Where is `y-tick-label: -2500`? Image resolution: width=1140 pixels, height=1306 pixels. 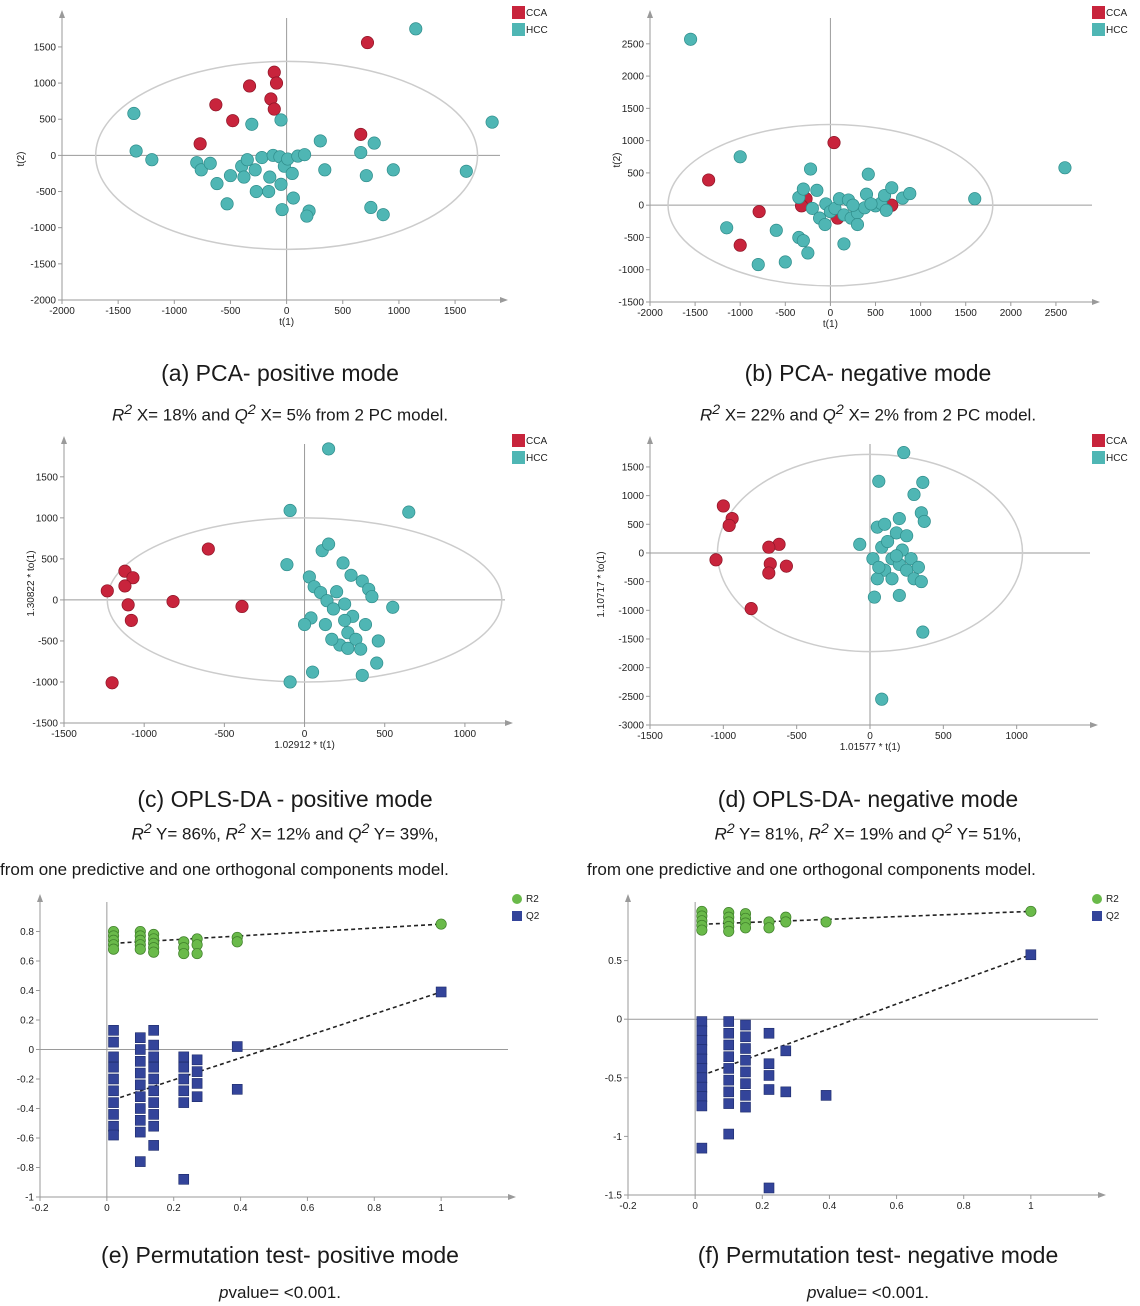 y-tick-label: -2500 is located at coordinates (631, 697).